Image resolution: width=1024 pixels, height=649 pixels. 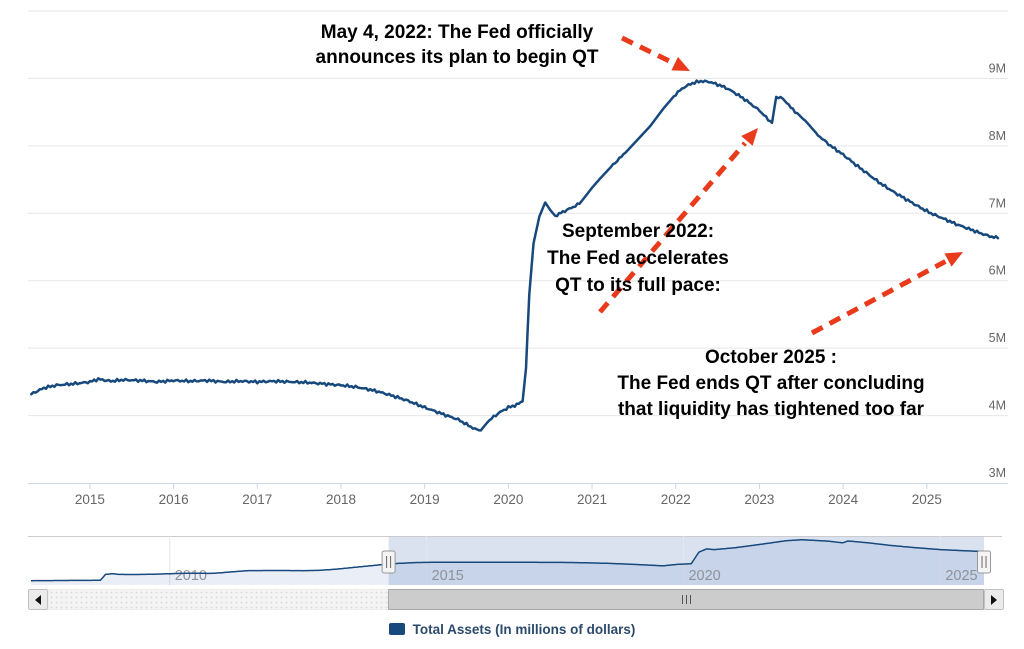 I want to click on x-axis-label: 2015, so click(x=90, y=499).